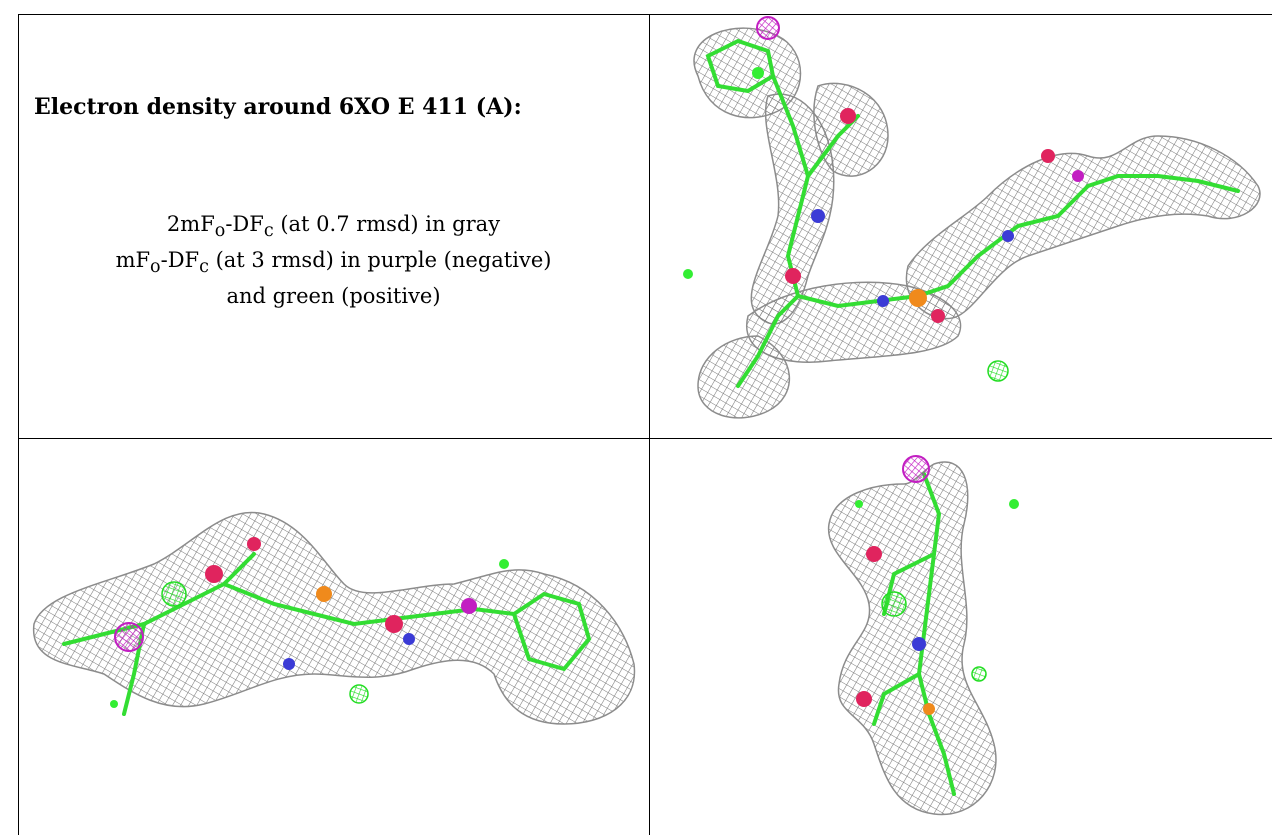  Describe the element at coordinates (645, 14) in the screenshot. I see `table-top-border` at that location.